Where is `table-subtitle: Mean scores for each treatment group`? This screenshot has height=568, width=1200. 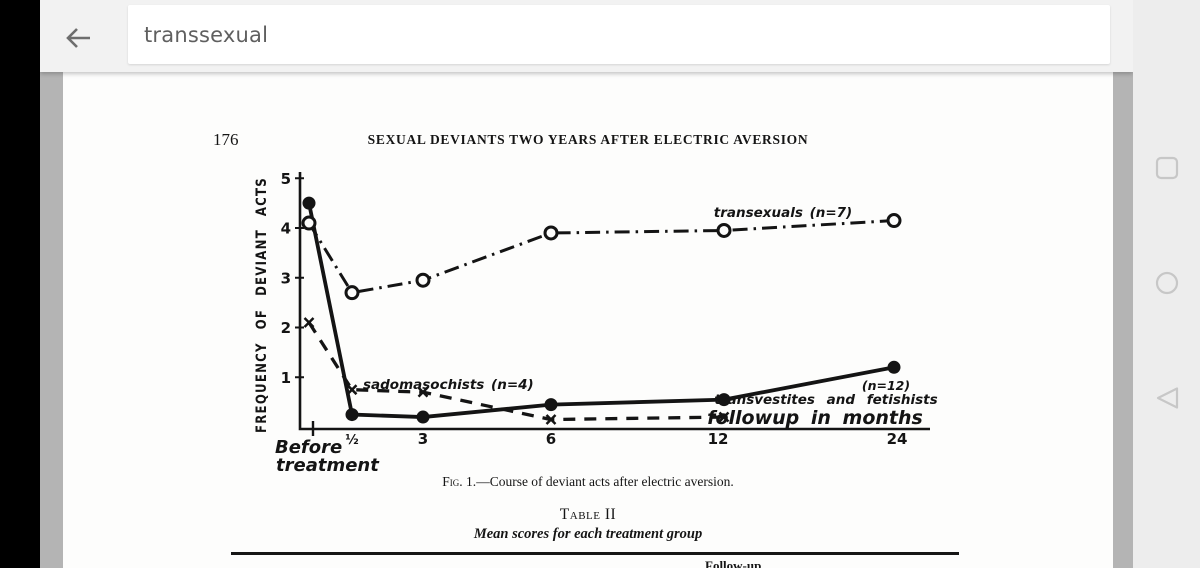 table-subtitle: Mean scores for each treatment group is located at coordinates (588, 534).